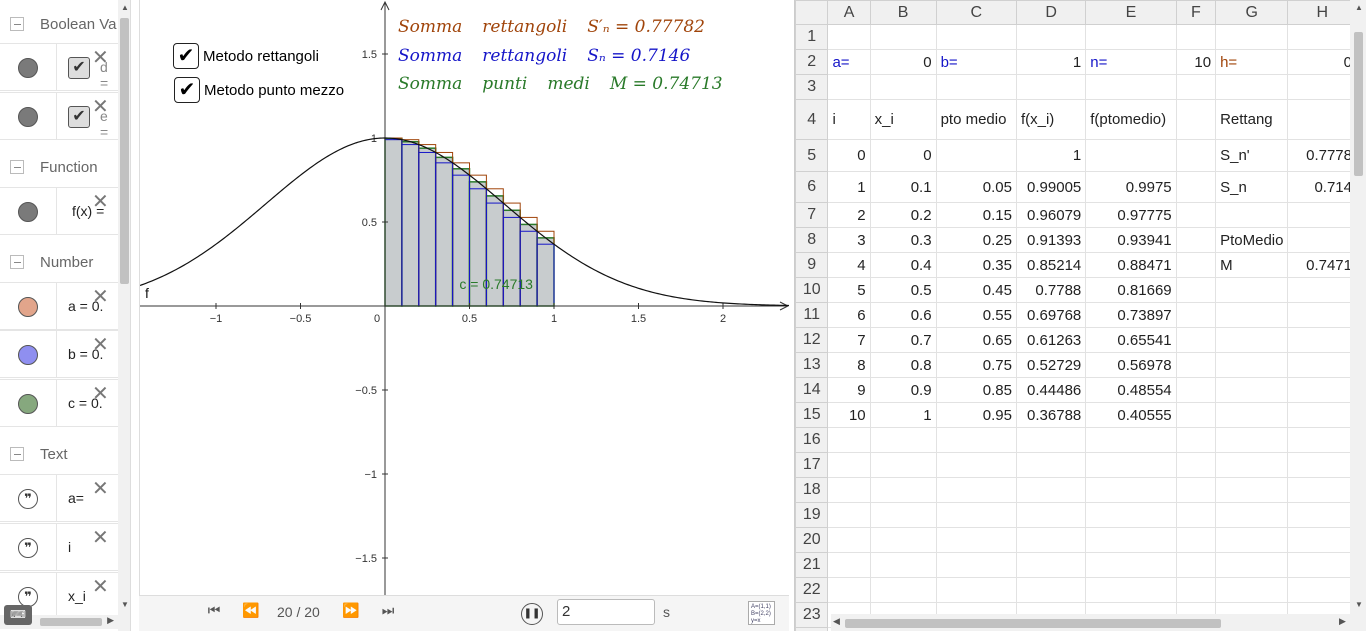 The height and width of the screenshot is (631, 1366). What do you see at coordinates (849, 187) in the screenshot?
I see `cell: 1` at bounding box center [849, 187].